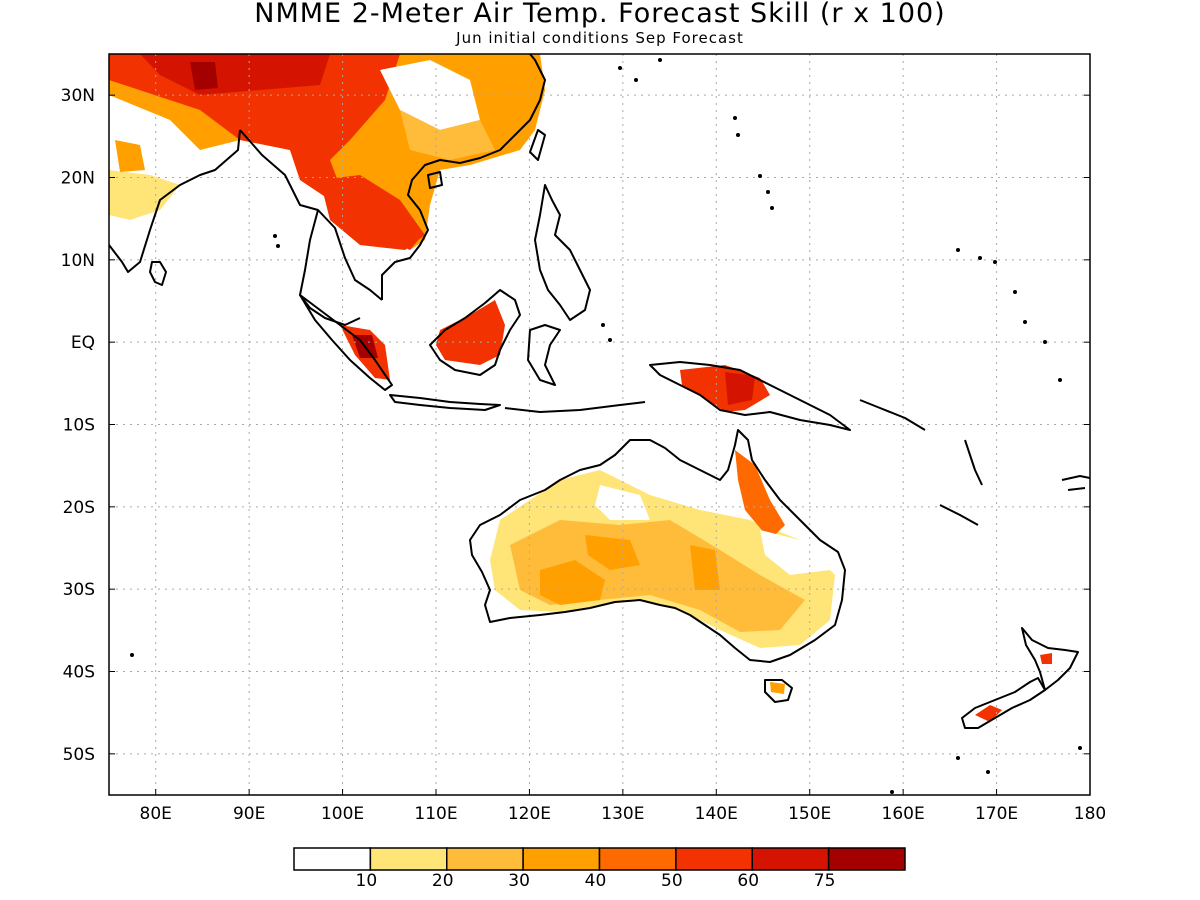  I want to click on lon-label: 110E, so click(435, 814).